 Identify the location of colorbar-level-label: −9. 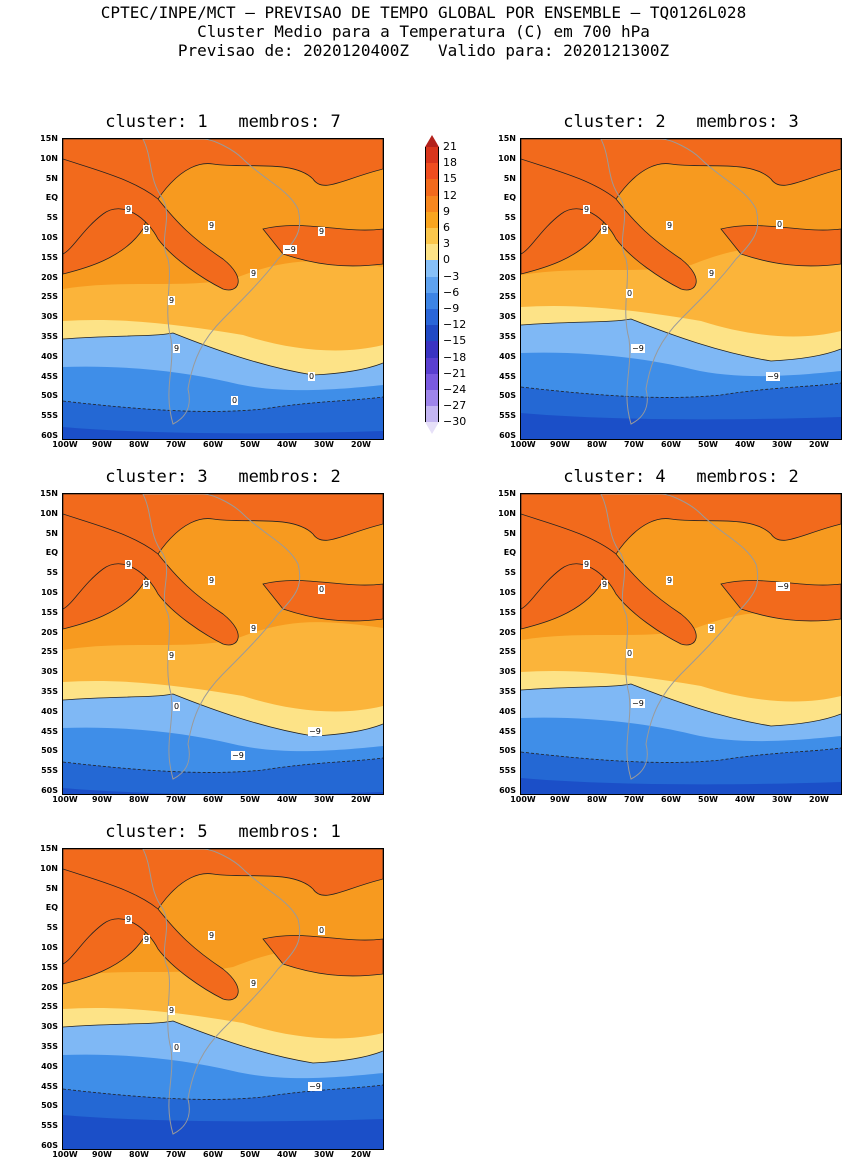
(451, 308).